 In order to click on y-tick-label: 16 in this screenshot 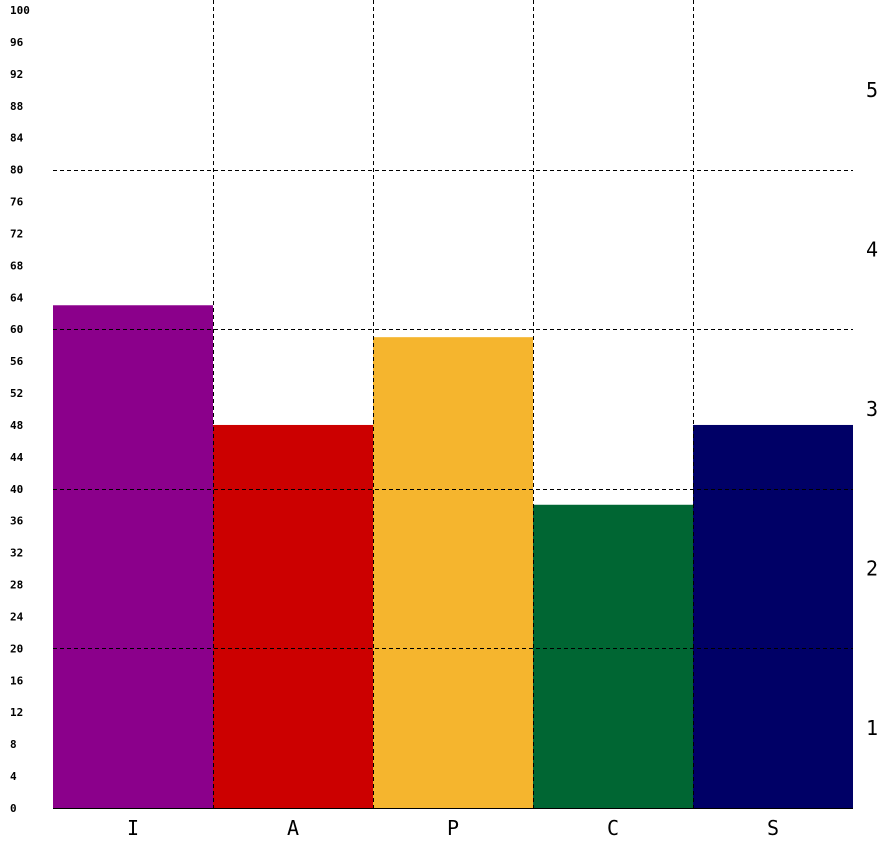, I will do `click(17, 680)`.